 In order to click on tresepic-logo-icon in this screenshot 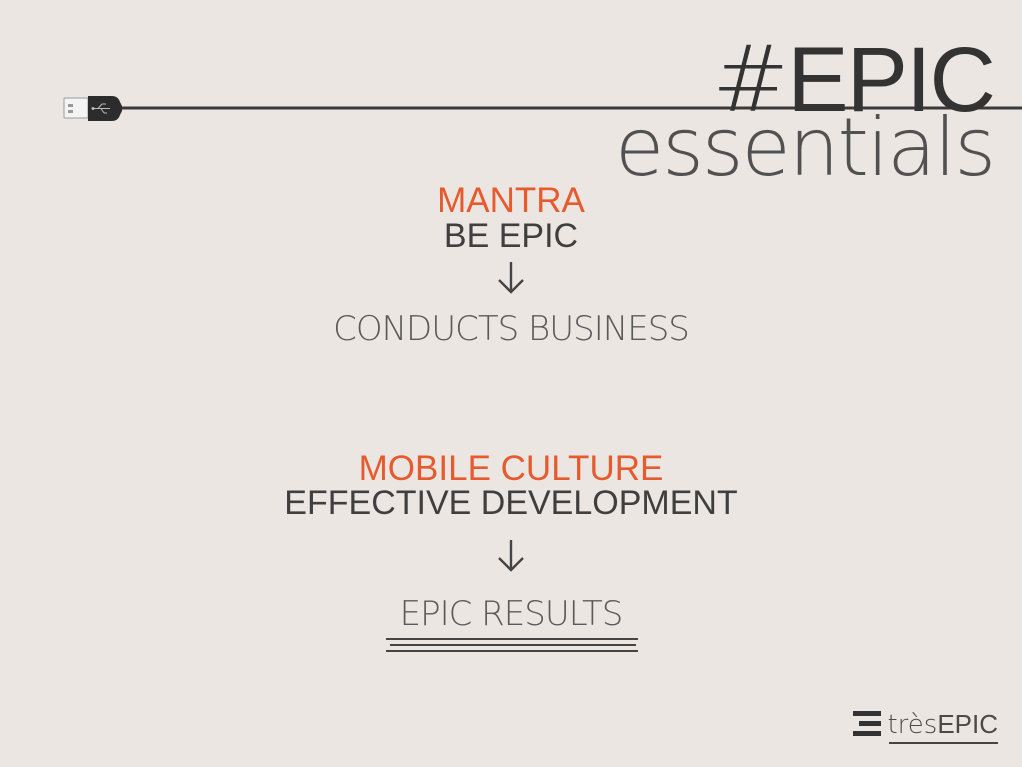, I will do `click(867, 723)`.